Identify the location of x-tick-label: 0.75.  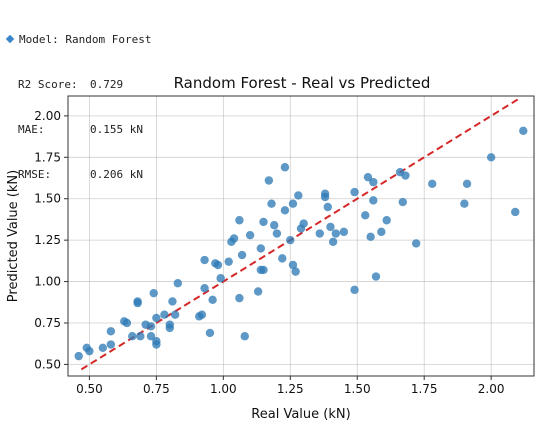
(156, 389).